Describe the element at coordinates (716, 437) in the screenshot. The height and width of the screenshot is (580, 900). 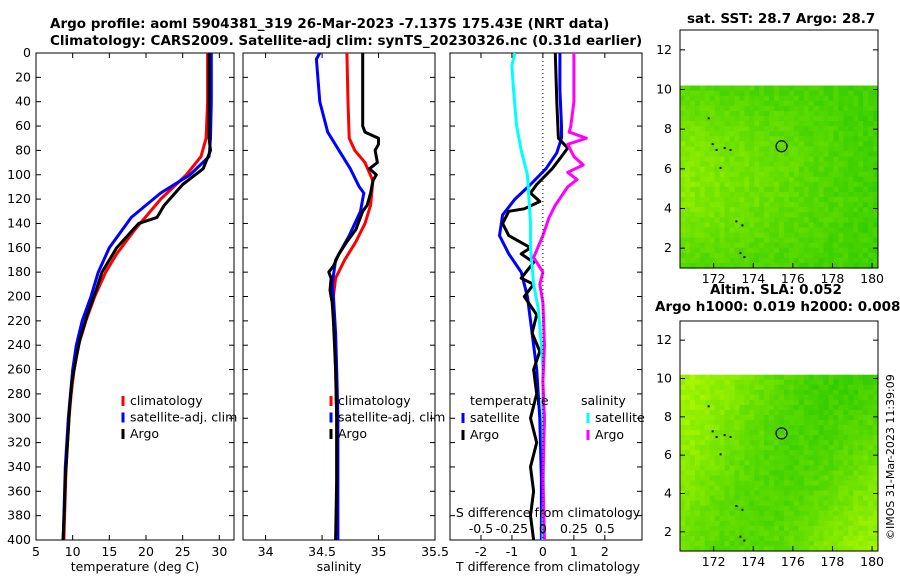
I see `sla_map-island` at that location.